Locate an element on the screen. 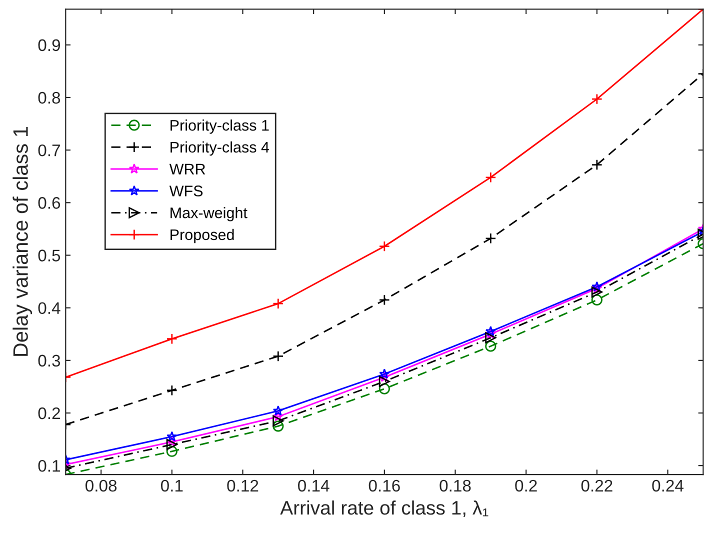 The width and height of the screenshot is (706, 538). x-tick-label: 0.22 is located at coordinates (596, 486).